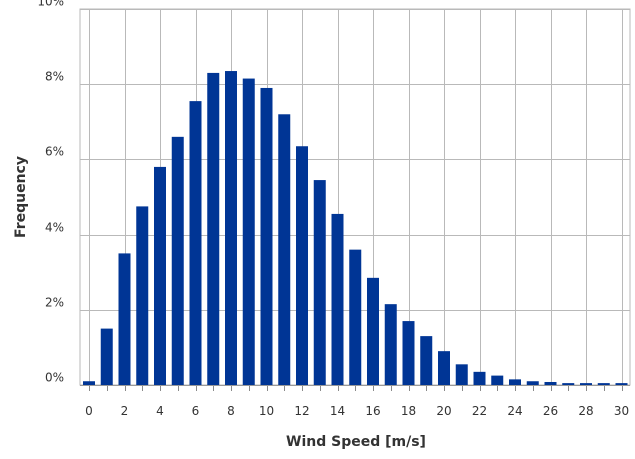 This screenshot has height=459, width=635. Describe the element at coordinates (372, 411) in the screenshot. I see `x-tick-label: 16` at that location.